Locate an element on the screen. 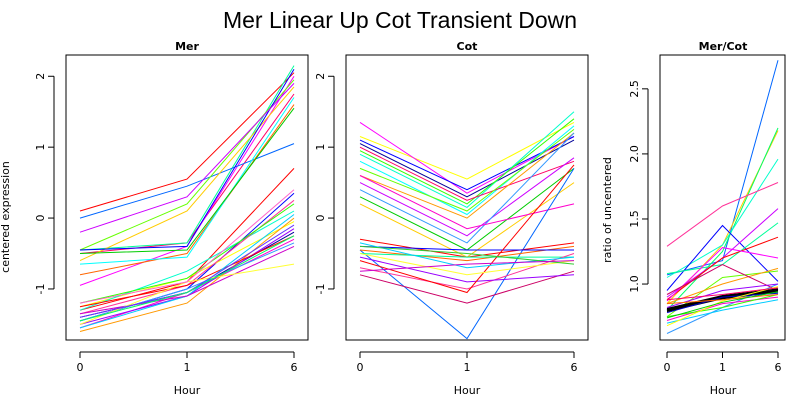 This screenshot has width=800, height=400. cot-y-tick-label-3: 2 is located at coordinates (320, 76).